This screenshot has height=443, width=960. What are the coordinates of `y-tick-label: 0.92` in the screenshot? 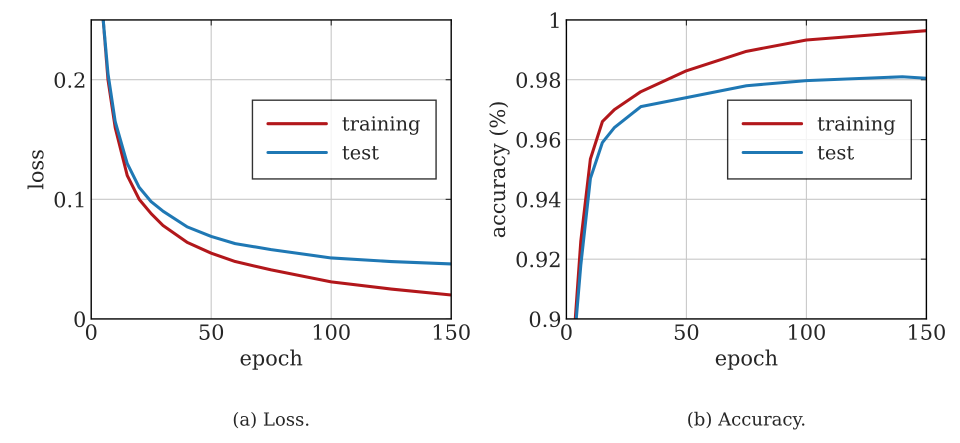 It's located at (538, 260).